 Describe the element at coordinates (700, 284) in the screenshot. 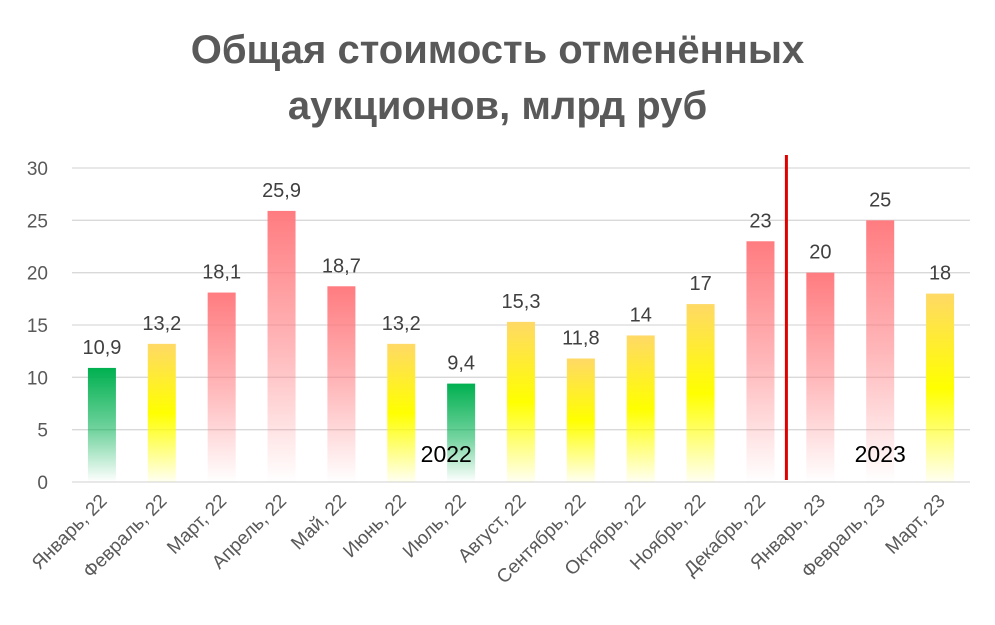

I see `data-label: 17` at that location.